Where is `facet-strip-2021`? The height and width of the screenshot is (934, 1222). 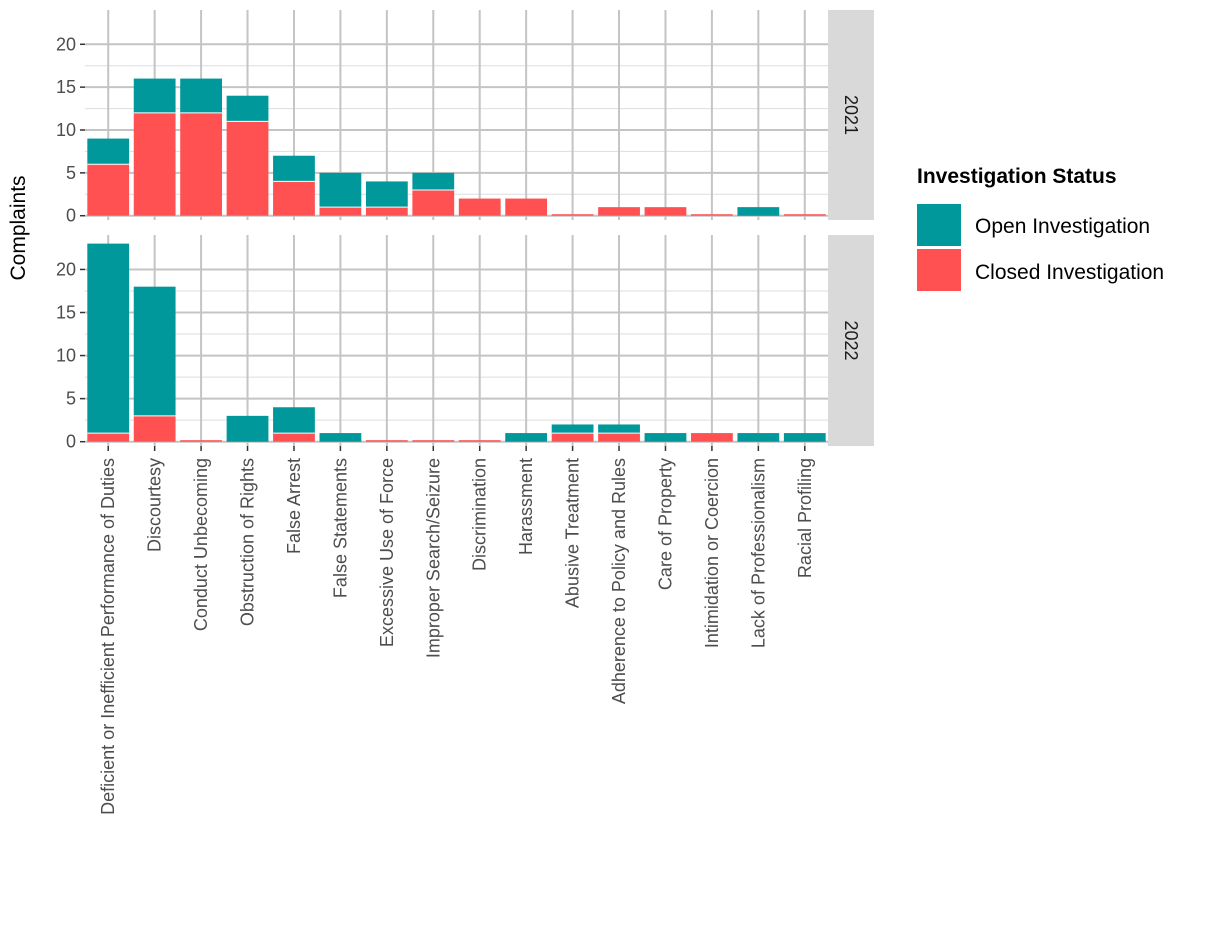 facet-strip-2021 is located at coordinates (851, 115).